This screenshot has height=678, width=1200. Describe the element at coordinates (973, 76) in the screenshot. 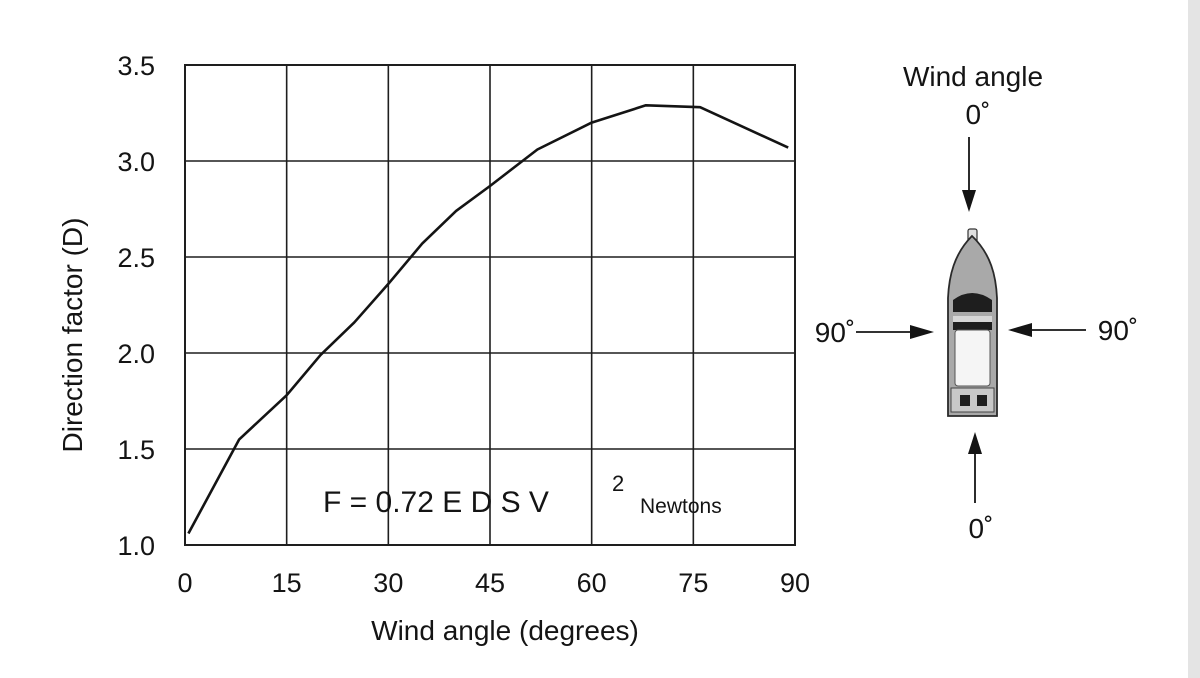

I see `diagram-title: Wind angle` at that location.